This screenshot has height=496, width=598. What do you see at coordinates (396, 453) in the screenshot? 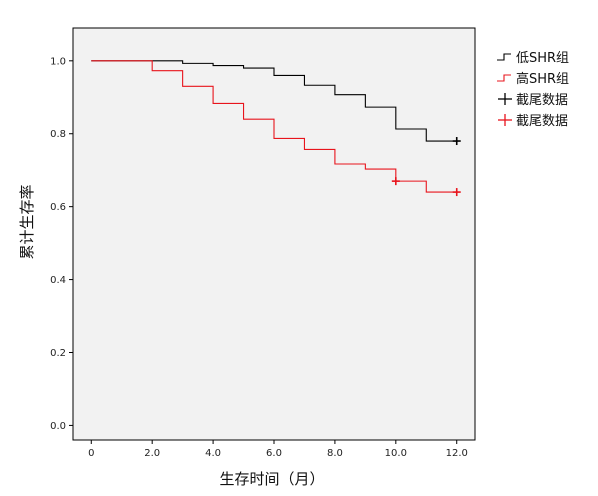
I see `x-tick-label: 10.0` at bounding box center [396, 453].